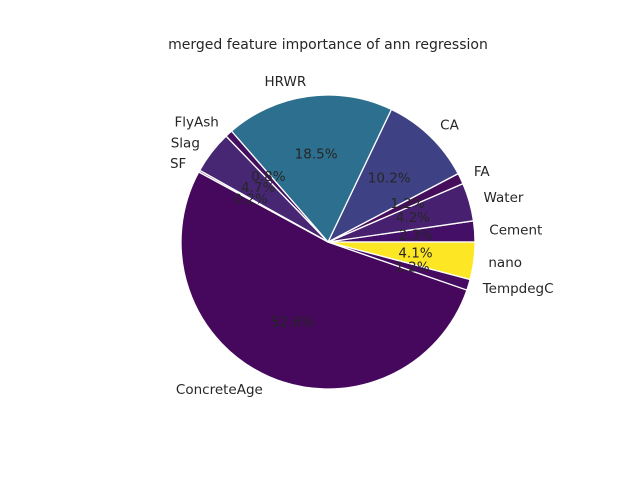 This screenshot has width=640, height=480. Describe the element at coordinates (196, 123) in the screenshot. I see `slice-label-flyash: FlyAsh` at that location.